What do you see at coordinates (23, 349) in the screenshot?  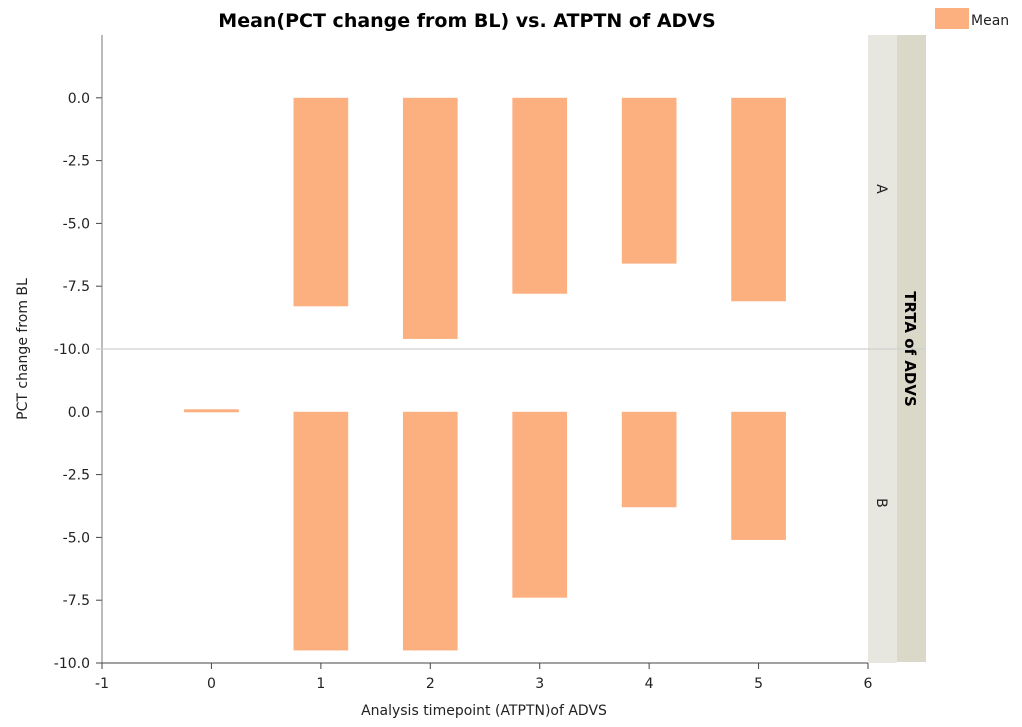 I see `y-axis-label: PCT change from BL` at bounding box center [23, 349].